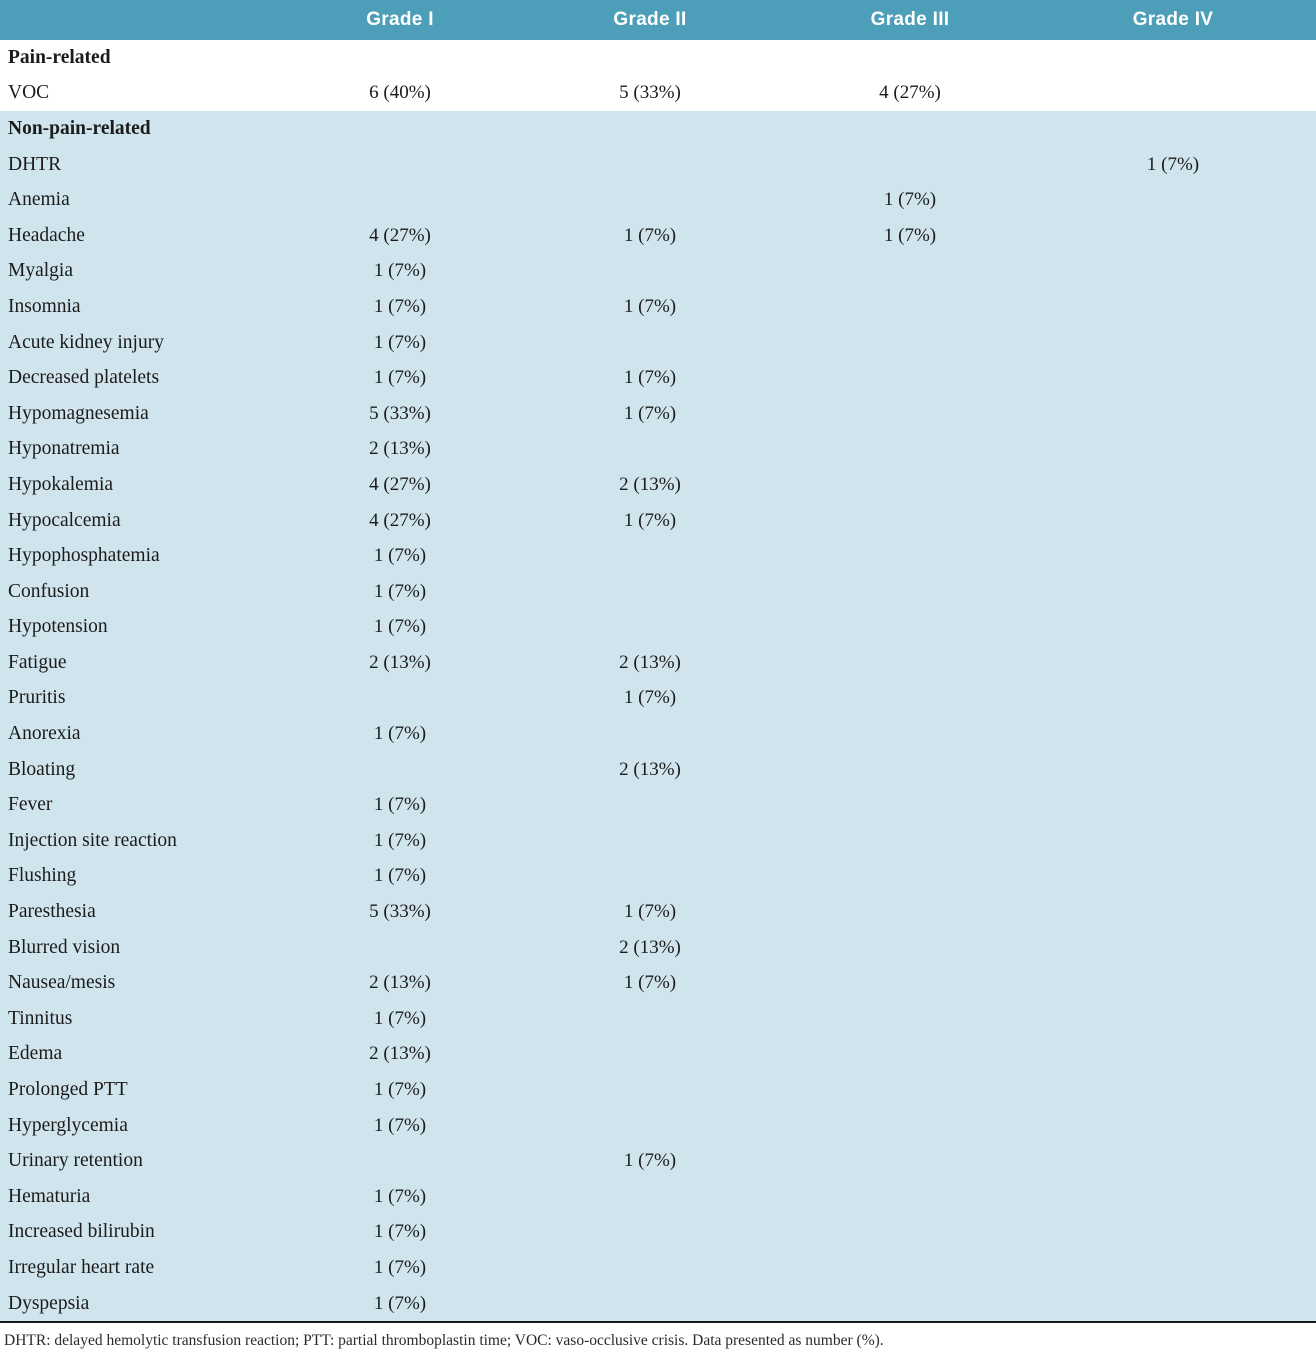 Image resolution: width=1316 pixels, height=1361 pixels. What do you see at coordinates (658, 307) in the screenshot?
I see `table-row: Insomnia 1 (7%) 1 (7%)` at bounding box center [658, 307].